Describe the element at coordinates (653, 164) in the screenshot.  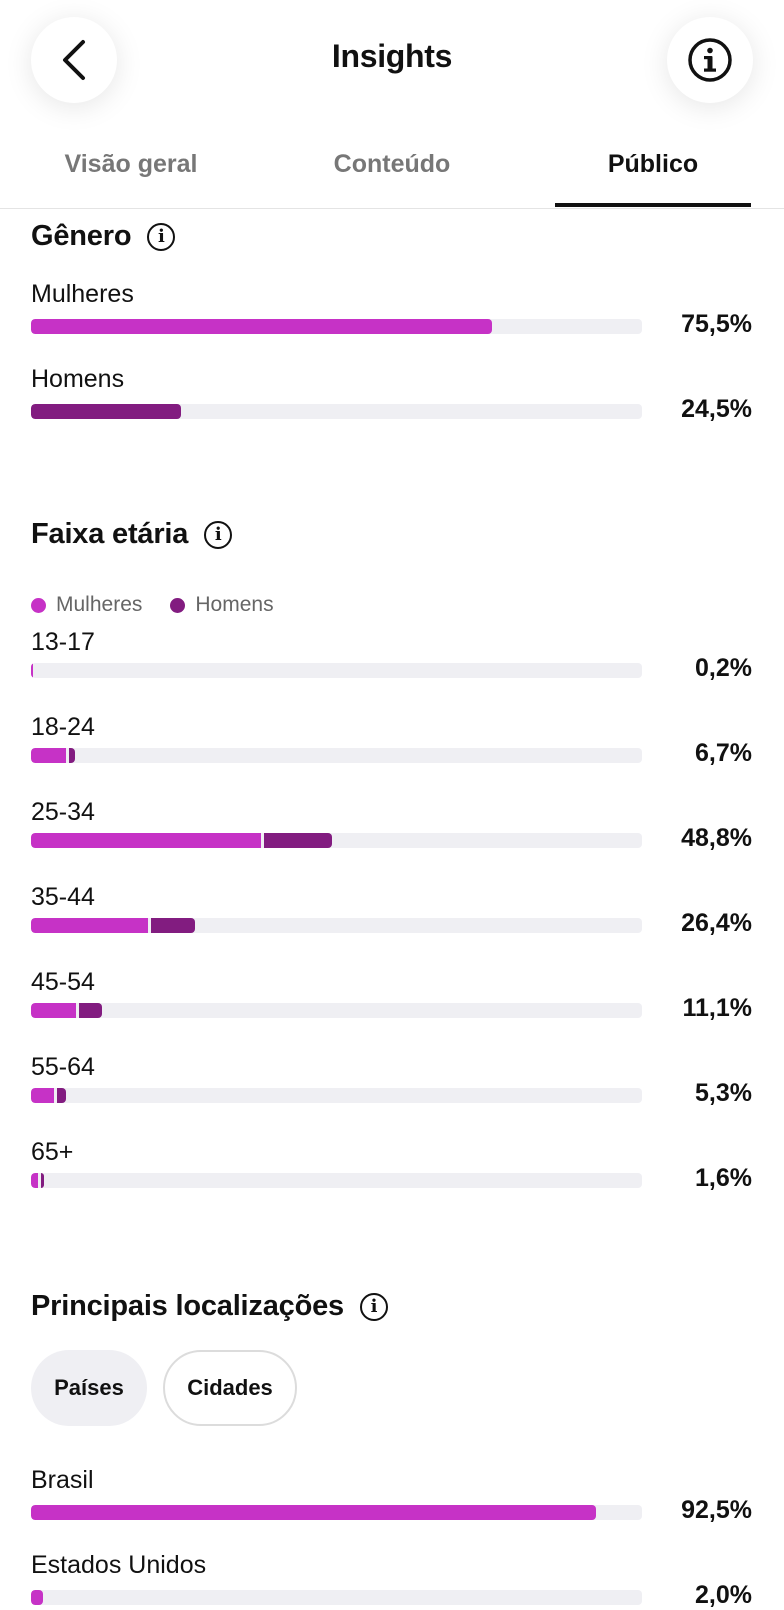
I see `tab-audience: Público` at that location.